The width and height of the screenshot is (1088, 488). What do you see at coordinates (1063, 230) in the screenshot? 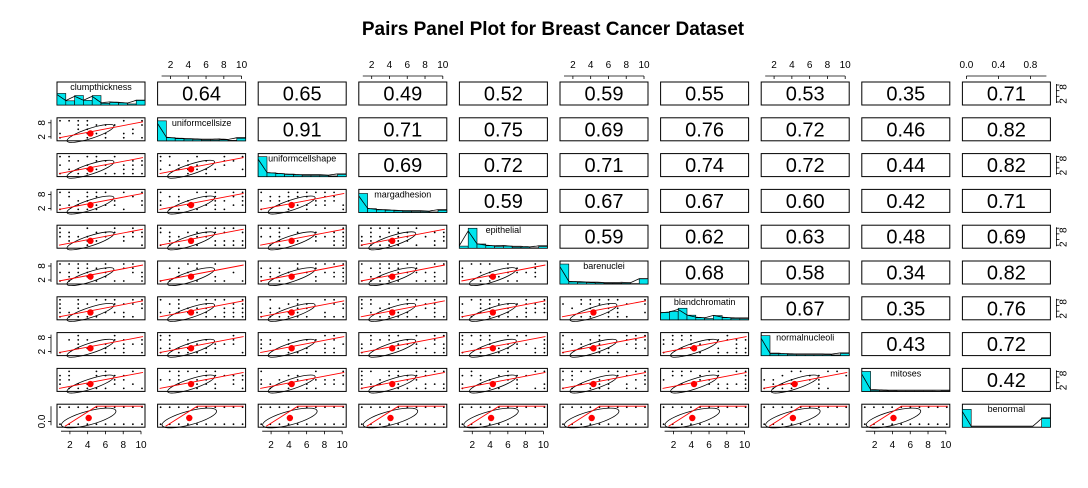
I see `right-axis-tick-label: 8` at bounding box center [1063, 230].